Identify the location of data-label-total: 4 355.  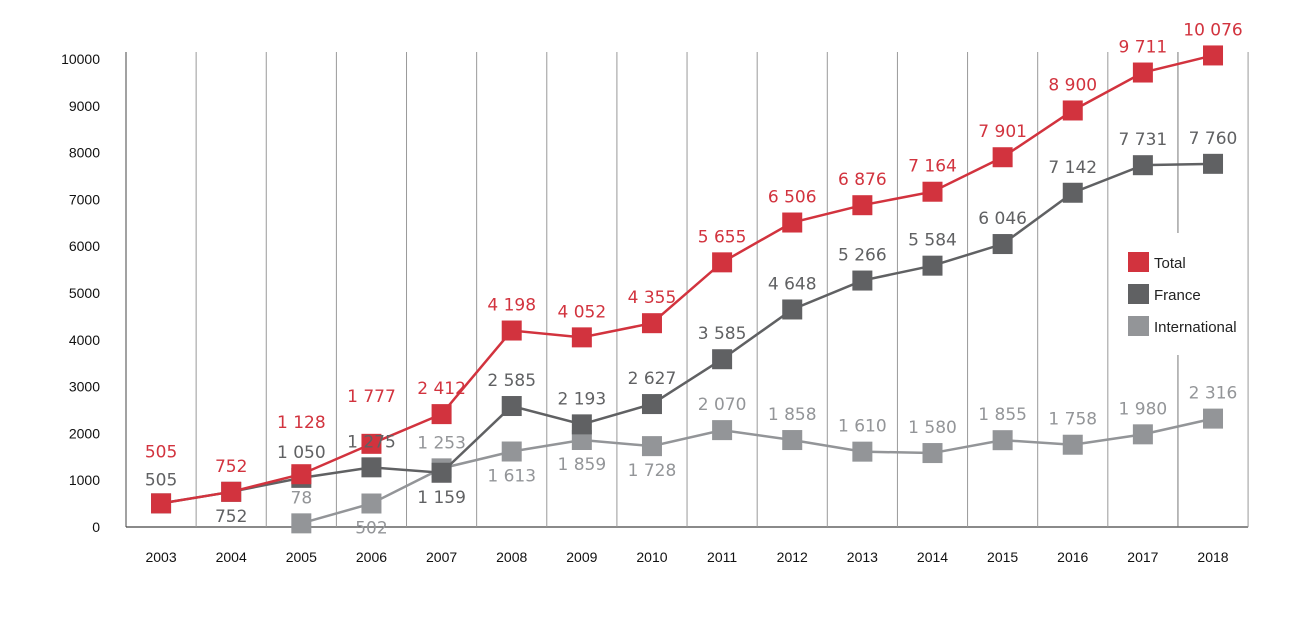
(652, 298).